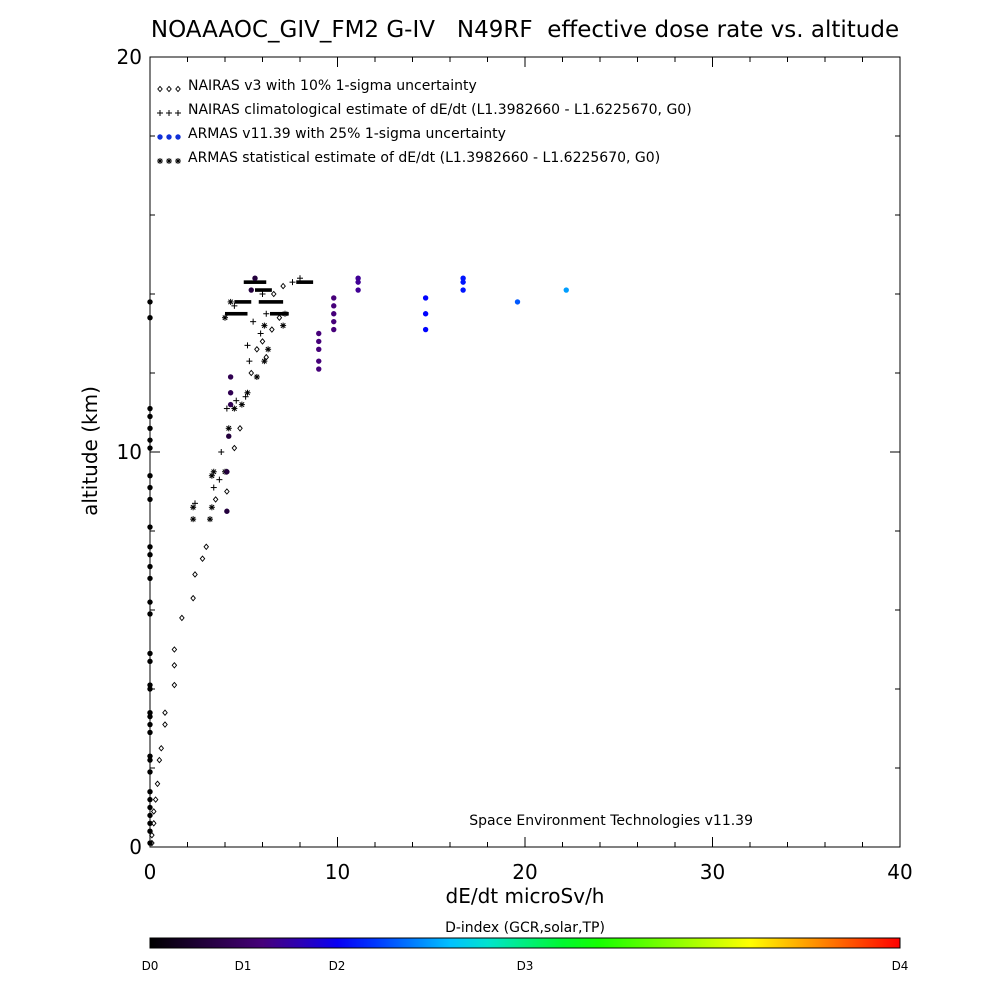  What do you see at coordinates (525, 928) in the screenshot?
I see `colorbar-title: D-index (GCR,solar,TP)` at bounding box center [525, 928].